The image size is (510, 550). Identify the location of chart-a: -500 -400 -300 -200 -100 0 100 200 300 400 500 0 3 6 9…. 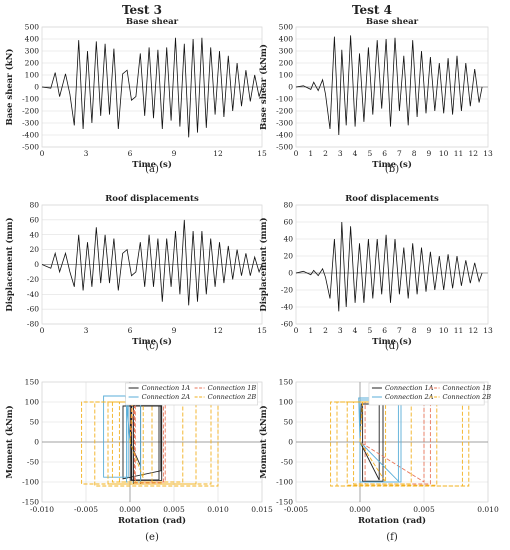
(135, 96).